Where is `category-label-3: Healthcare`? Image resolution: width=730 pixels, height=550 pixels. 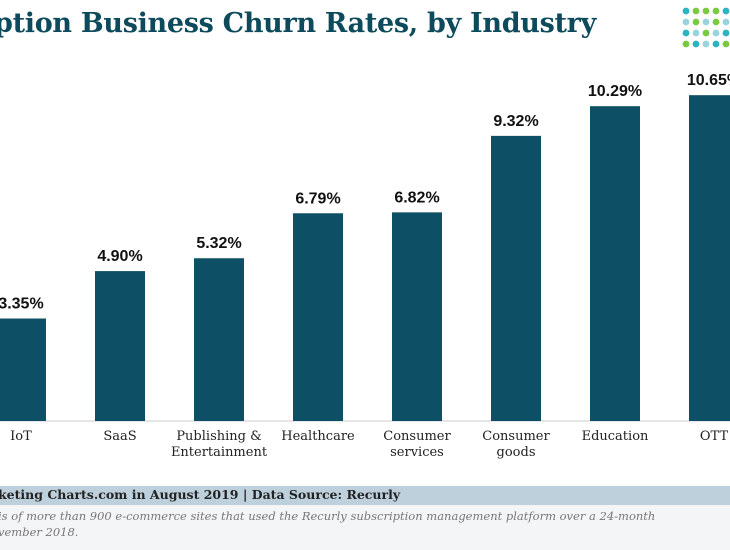
category-label-3: Healthcare is located at coordinates (318, 436).